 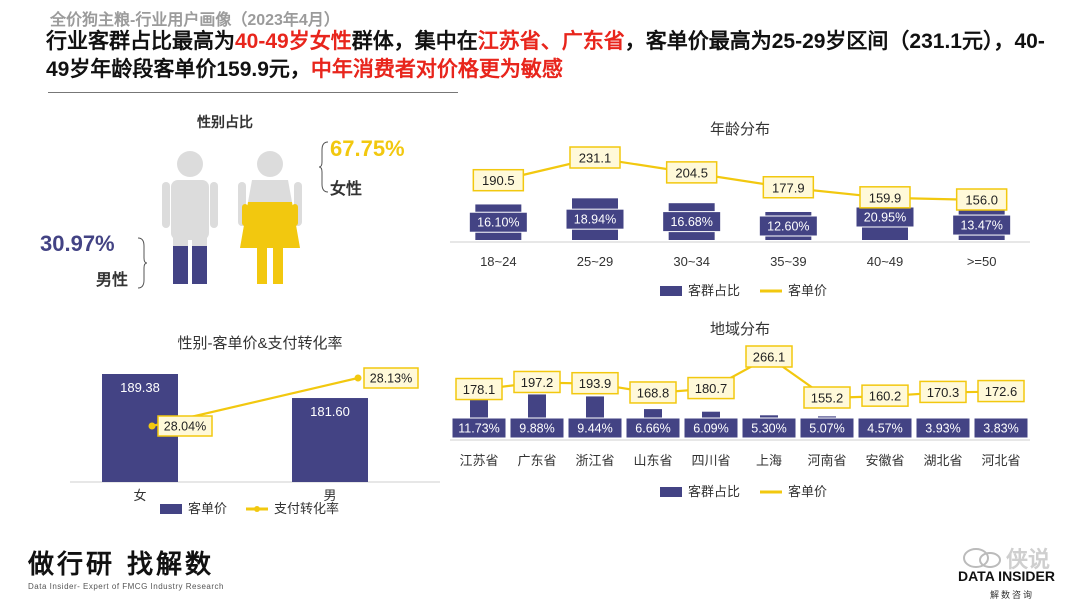 I want to click on female-brace-icon, so click(x=323, y=167).